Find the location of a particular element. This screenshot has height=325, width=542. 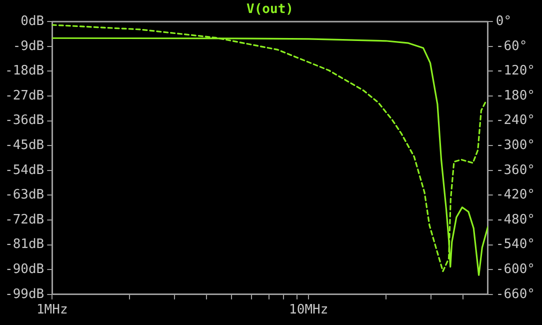

y-tick-label: -54dB is located at coordinates (24, 170).